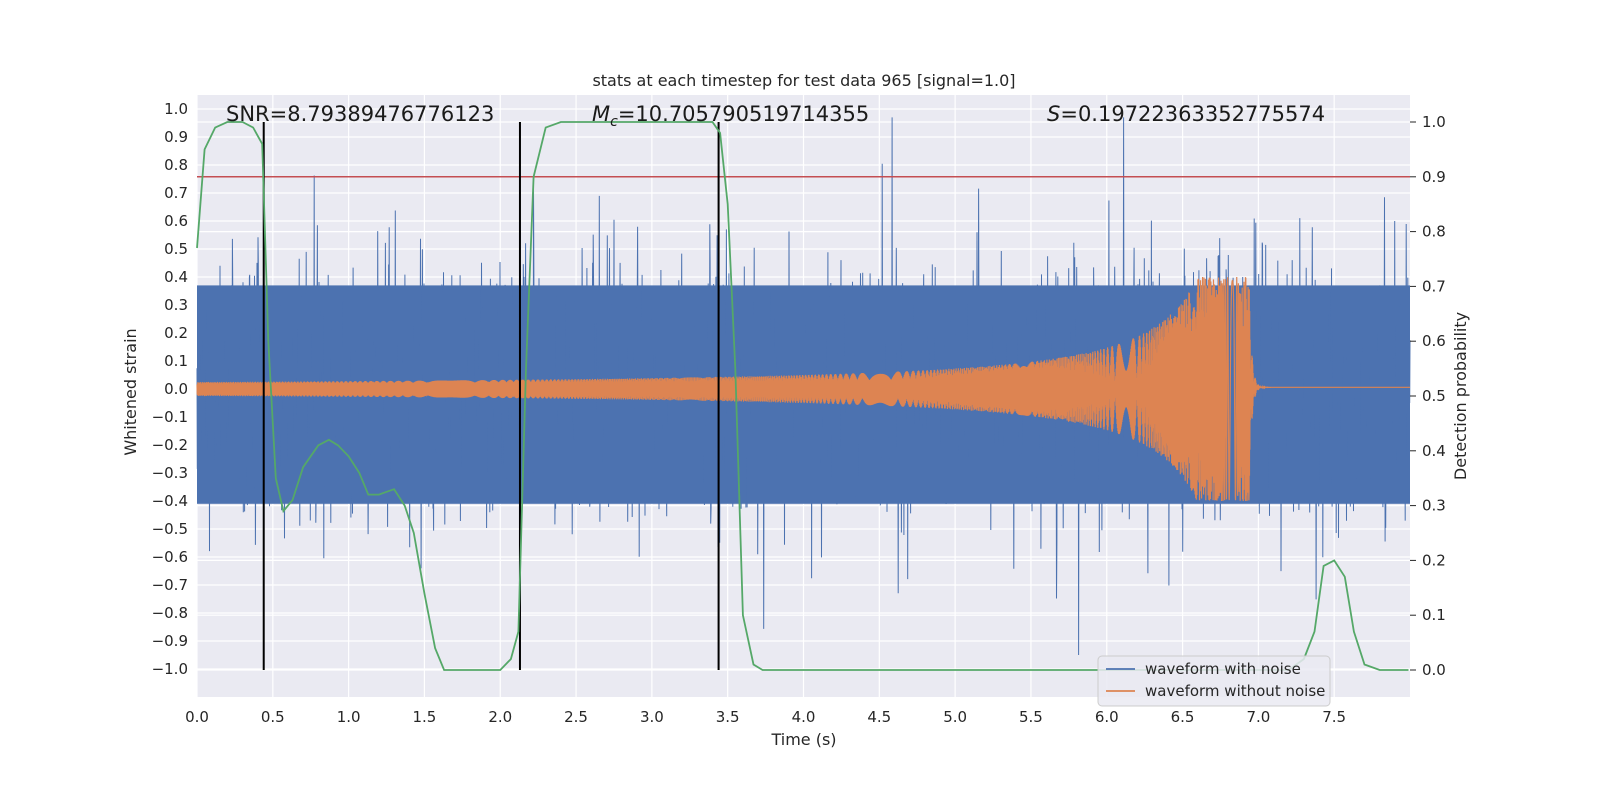  I want to click on s-symbol: S, so click(1053, 114).